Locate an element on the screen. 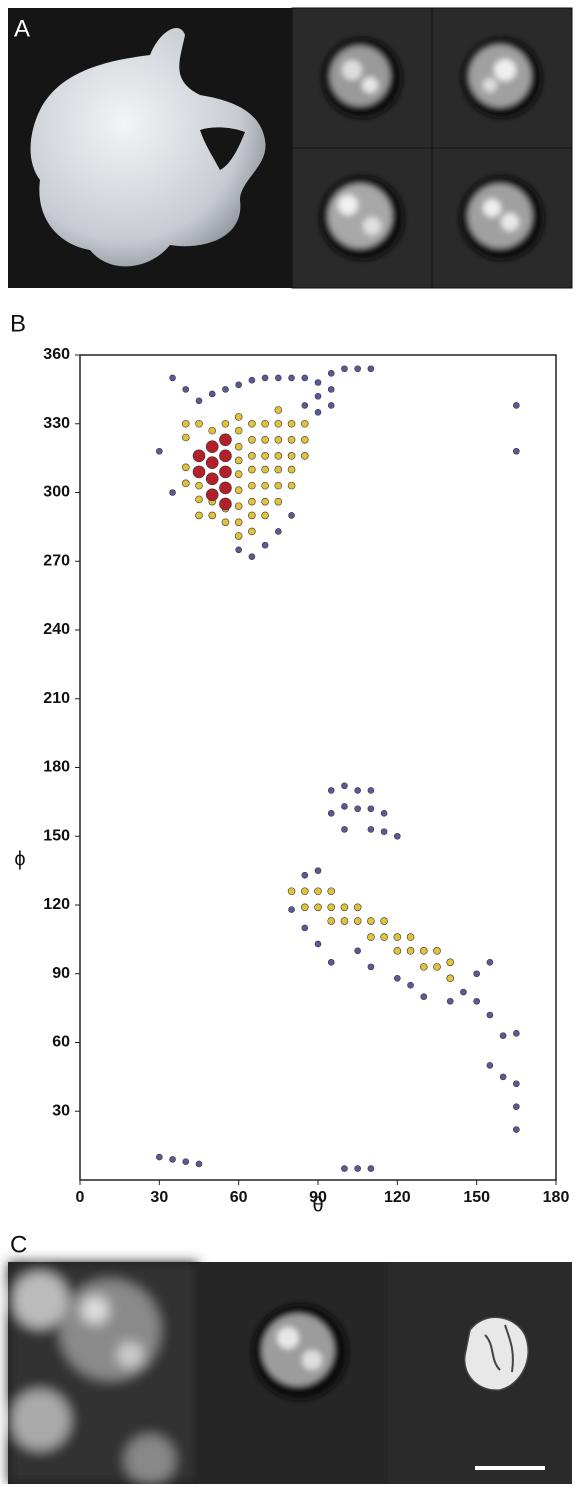 This screenshot has width=580, height=1489. scale-bar is located at coordinates (510, 1468).